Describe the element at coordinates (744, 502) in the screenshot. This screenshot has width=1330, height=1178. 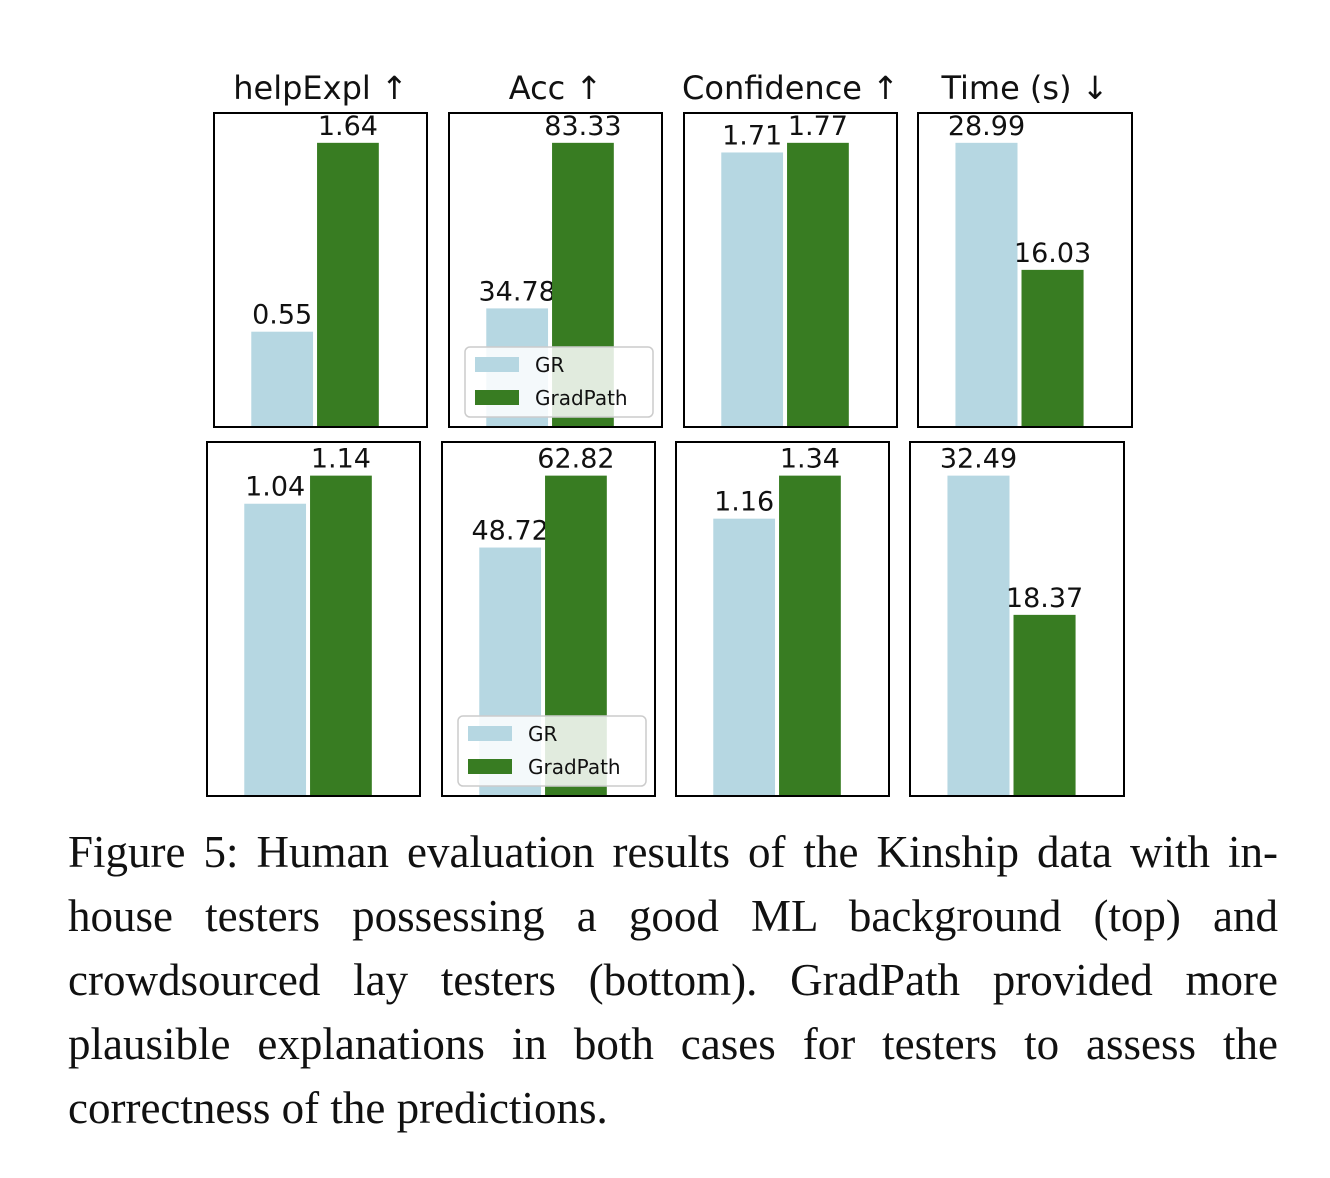
I see `data-label-gr-panel-7: 1.16` at that location.